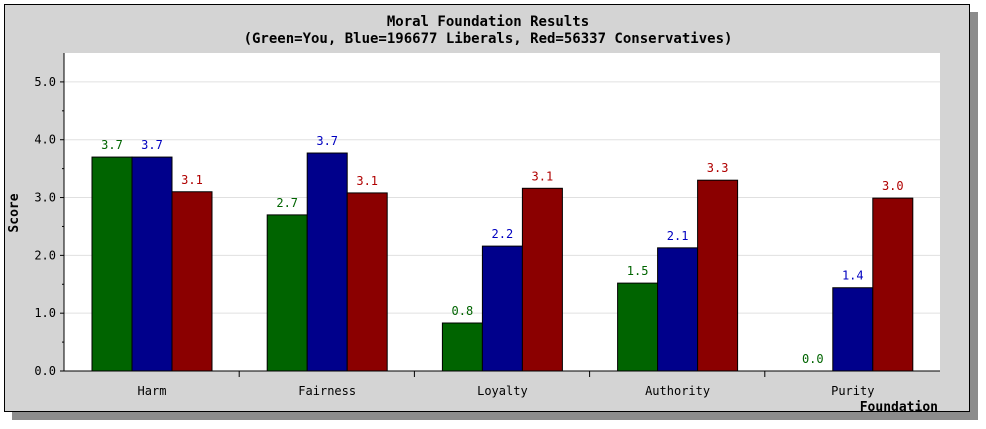 This screenshot has height=429, width=986. I want to click on data-label: 2.1, so click(678, 236).